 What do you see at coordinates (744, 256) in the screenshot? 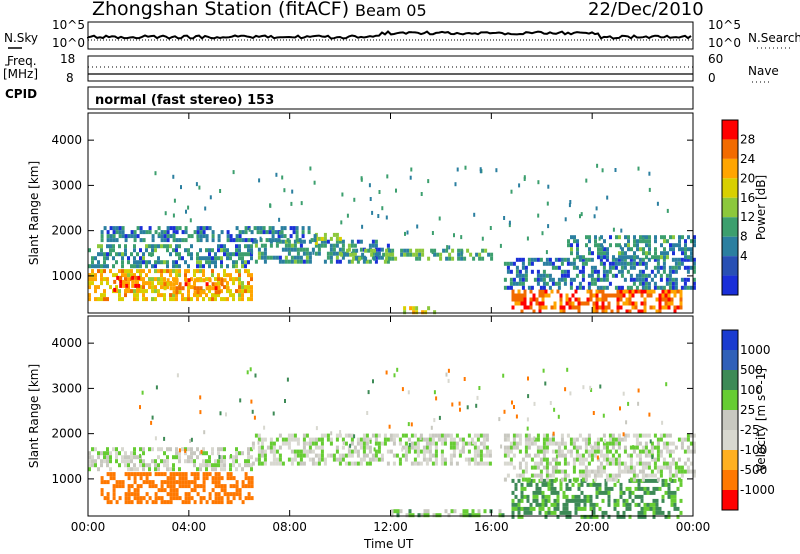
I see `power-colorbar-tick-label: 4` at bounding box center [744, 256].